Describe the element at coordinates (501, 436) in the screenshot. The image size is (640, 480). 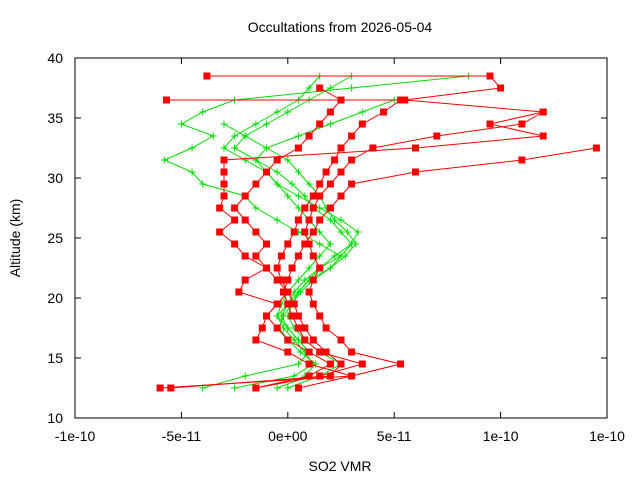
I see `x-tick-label: 1e-10` at that location.